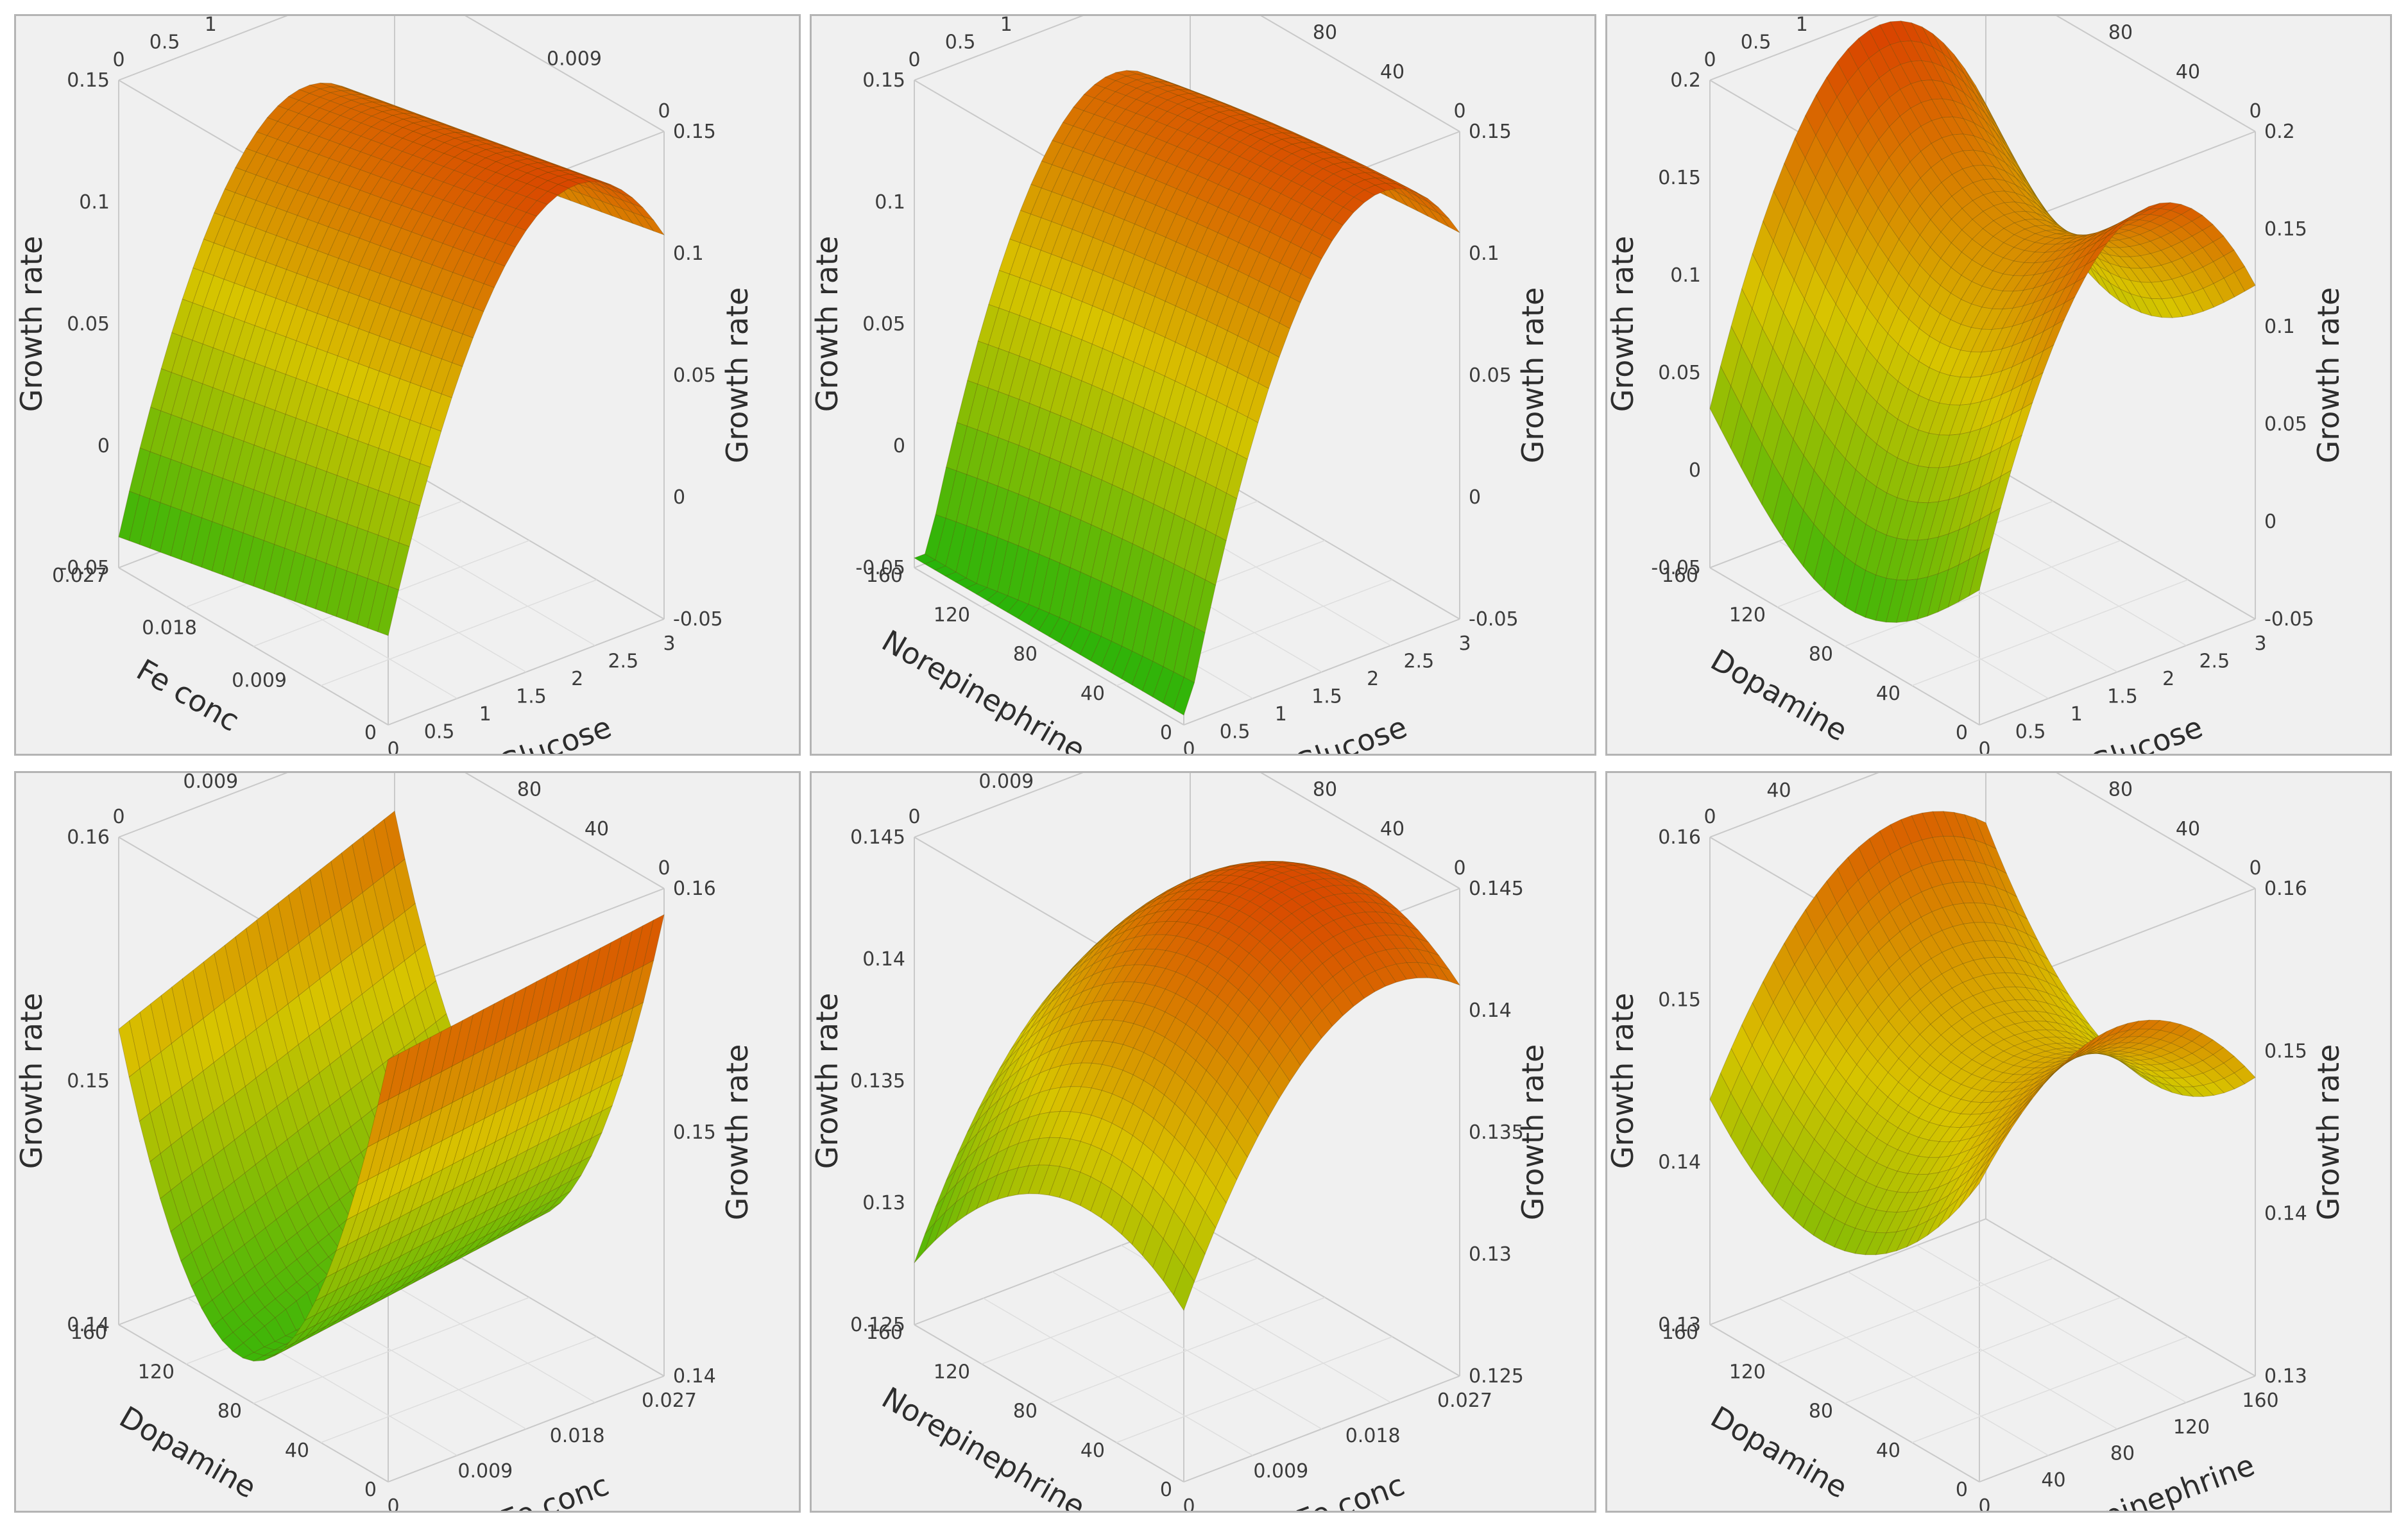  Describe the element at coordinates (1680, 1333) in the screenshot. I see `a-tick: 160` at that location.